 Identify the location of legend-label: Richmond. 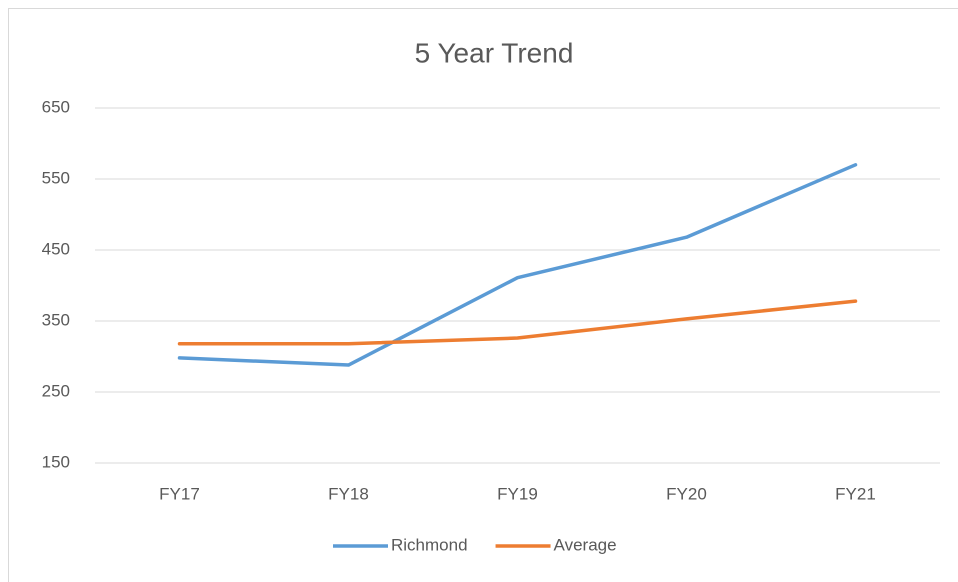
(429, 544).